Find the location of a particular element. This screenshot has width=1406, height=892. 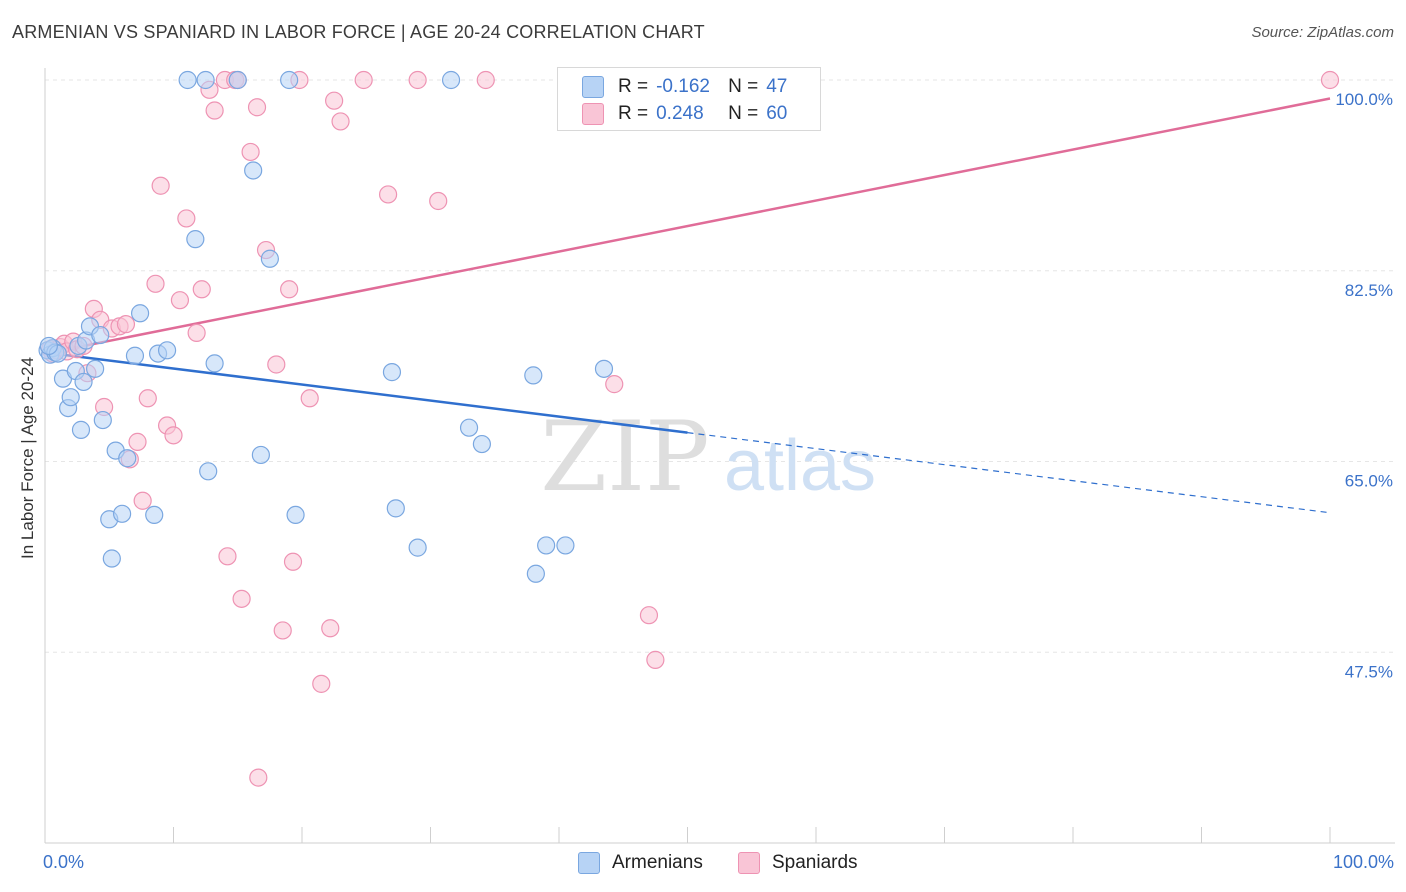

n-value: 60 is located at coordinates (777, 113).